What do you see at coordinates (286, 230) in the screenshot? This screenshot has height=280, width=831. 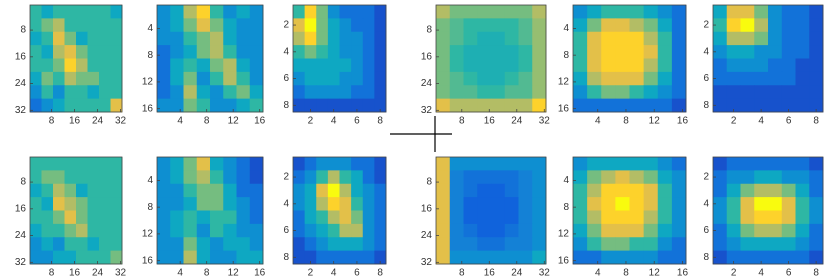 I see `y-tick-label: 6` at bounding box center [286, 230].